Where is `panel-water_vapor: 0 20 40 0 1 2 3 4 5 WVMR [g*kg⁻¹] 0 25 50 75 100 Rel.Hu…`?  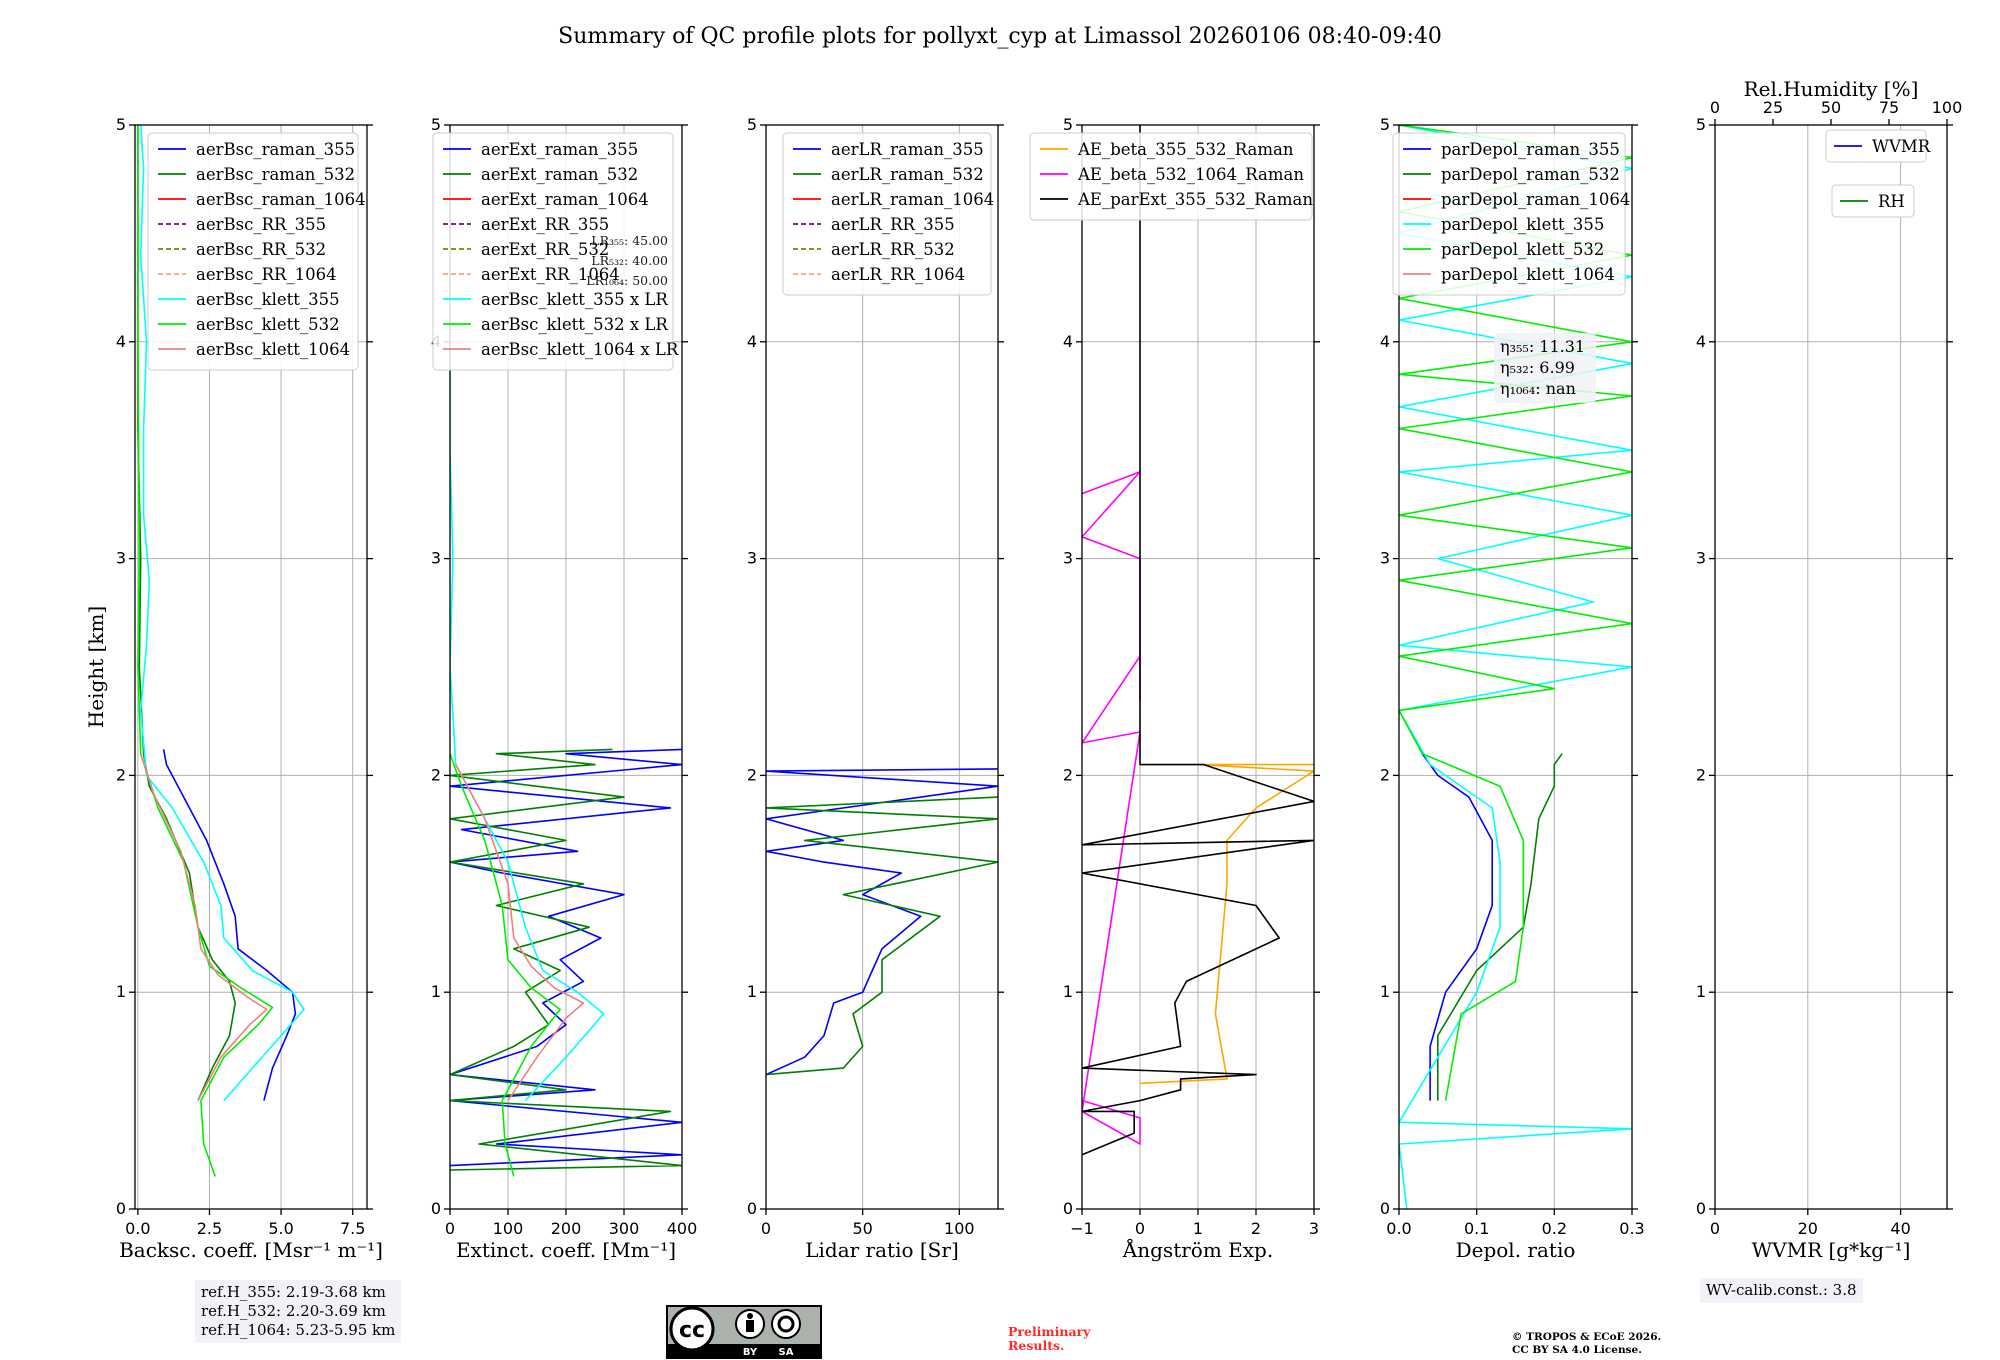 panel-water_vapor: 0 20 40 0 1 2 3 4 5 WVMR [g*kg⁻¹] 0 25 50 75 100 Rel.Hu… is located at coordinates (1829, 669).